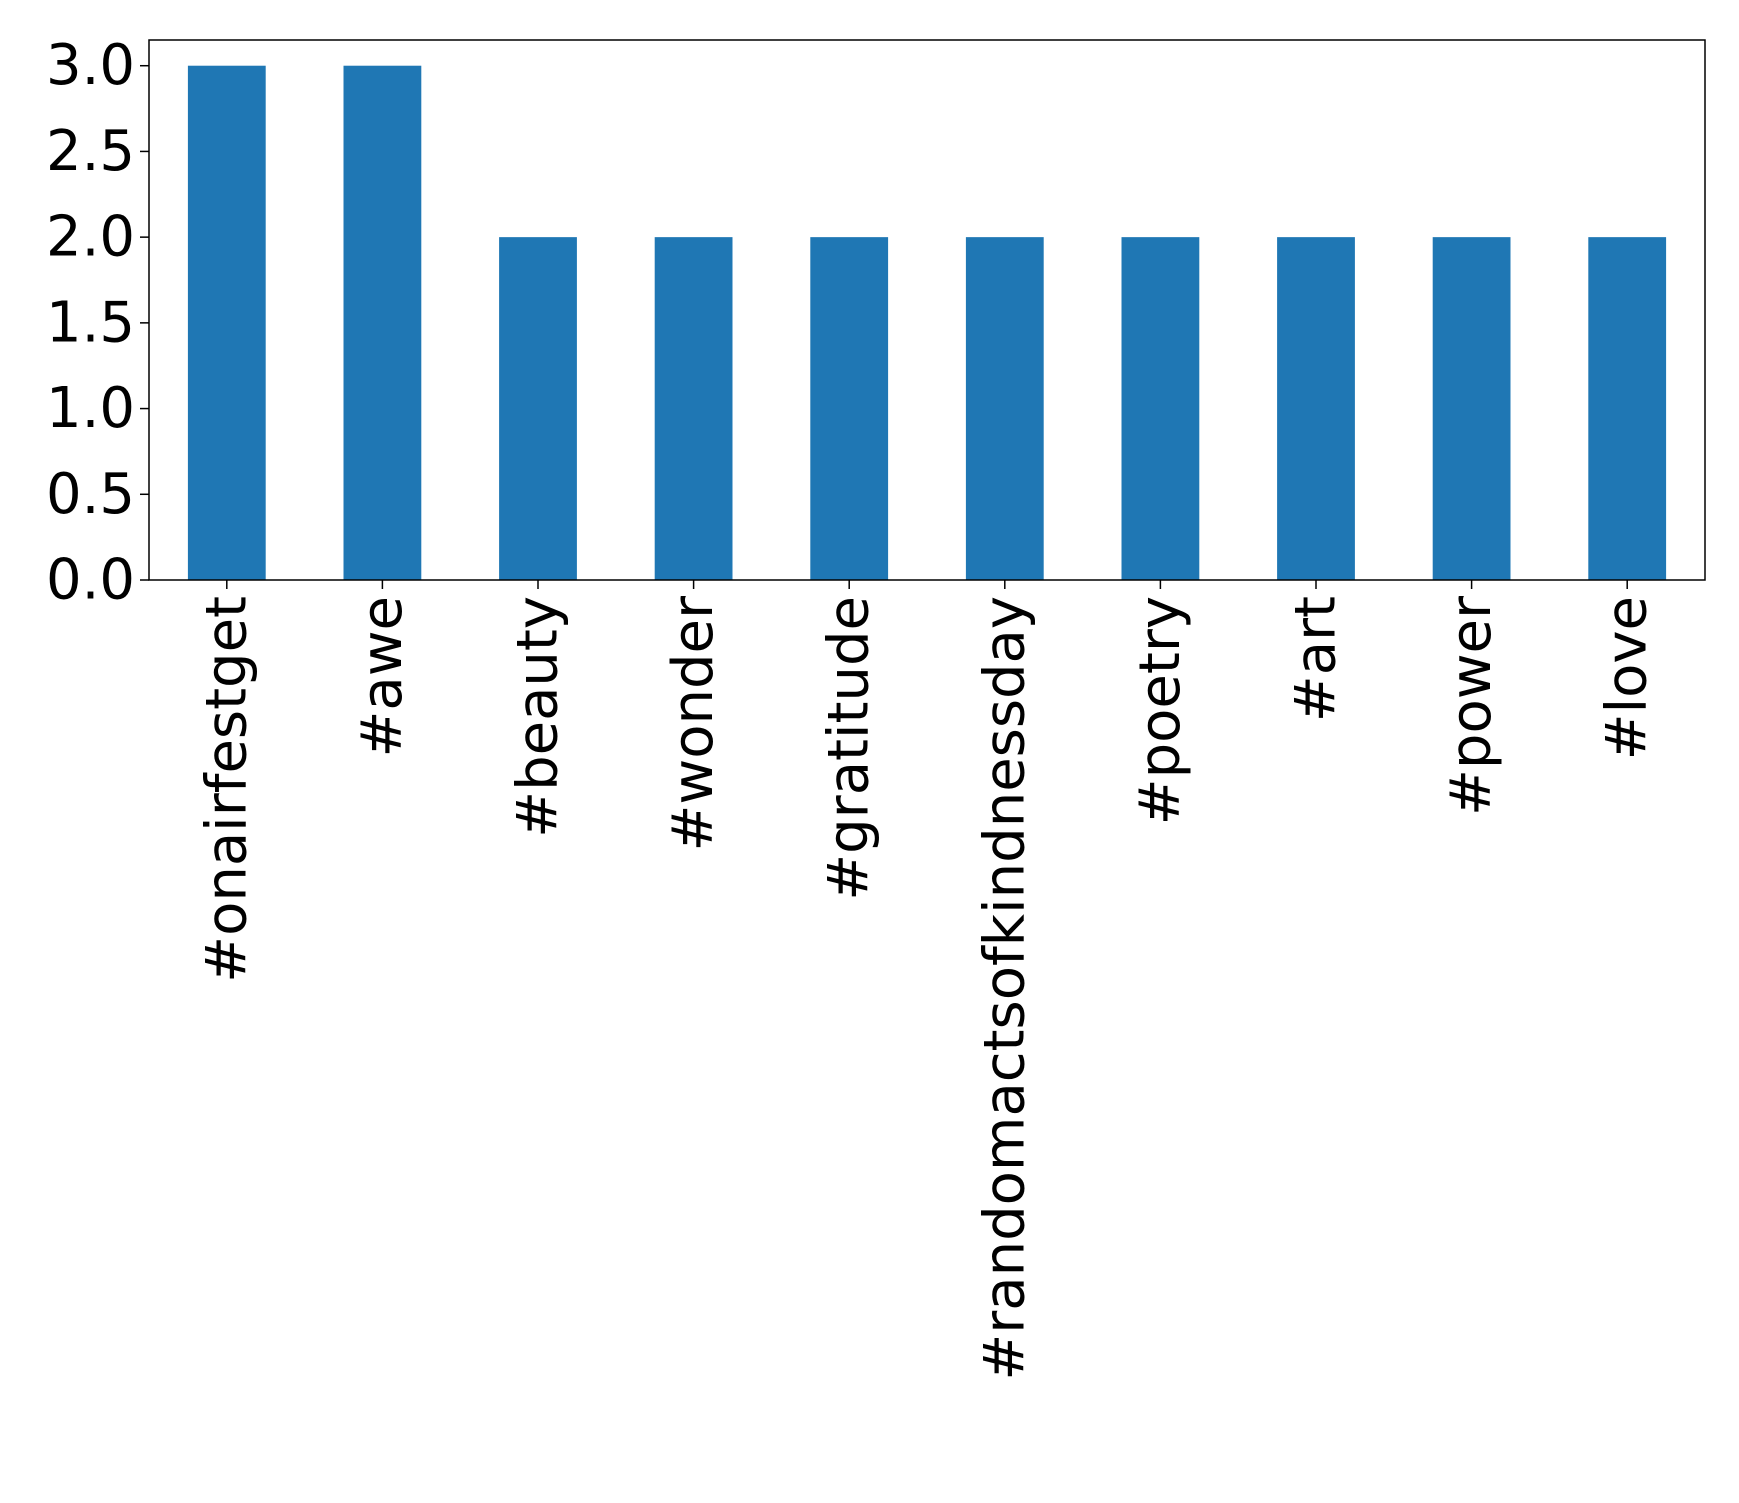 This screenshot has width=1739, height=1503. Describe the element at coordinates (1160, 710) in the screenshot. I see `x-tick-label: #poetry` at that location.